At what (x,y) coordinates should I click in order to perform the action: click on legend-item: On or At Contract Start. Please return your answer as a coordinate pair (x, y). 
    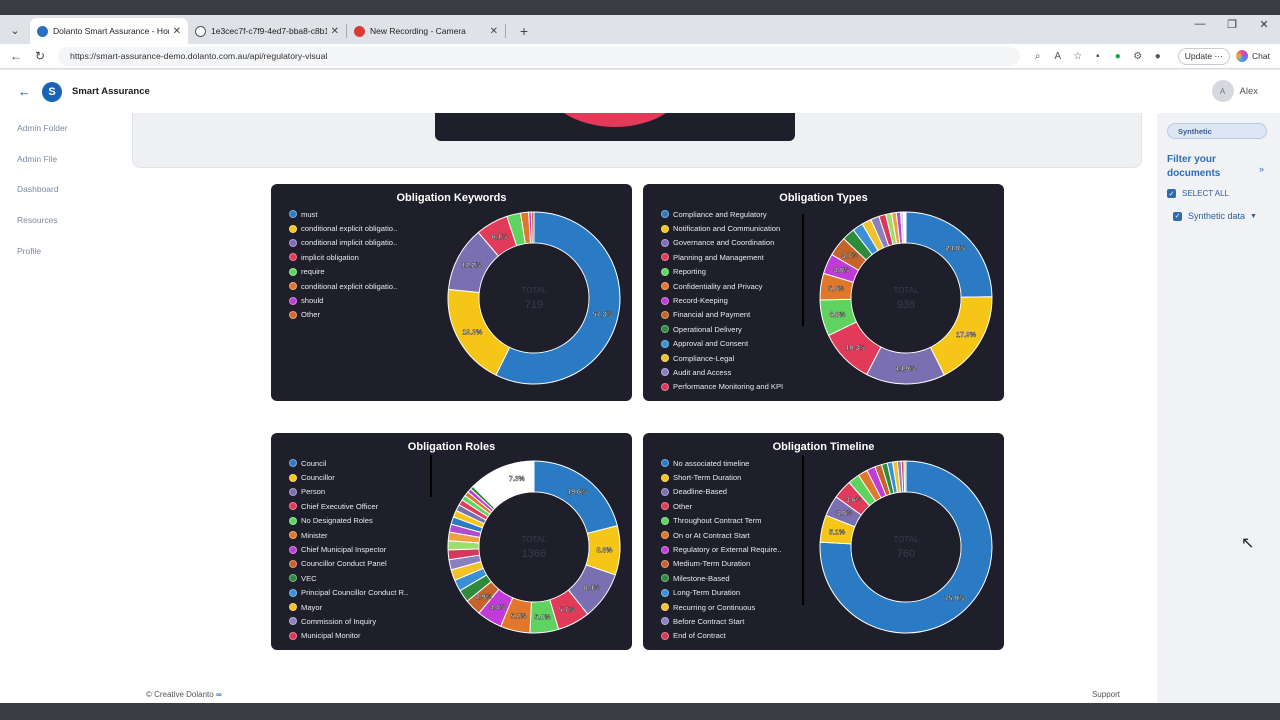
    Looking at the image, I should click on (731, 535).